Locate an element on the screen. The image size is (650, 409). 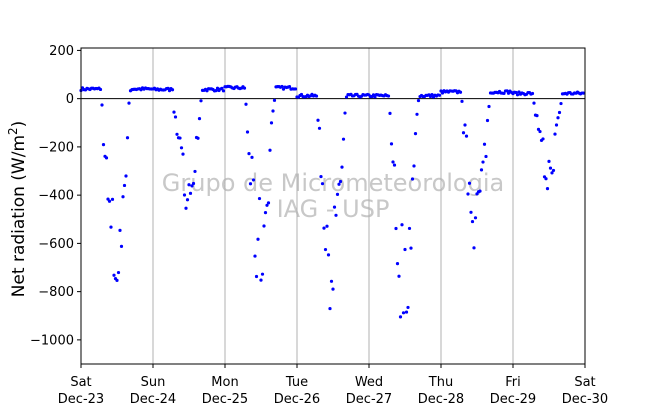
y-tick-label-0: 200 is located at coordinates (61, 51).